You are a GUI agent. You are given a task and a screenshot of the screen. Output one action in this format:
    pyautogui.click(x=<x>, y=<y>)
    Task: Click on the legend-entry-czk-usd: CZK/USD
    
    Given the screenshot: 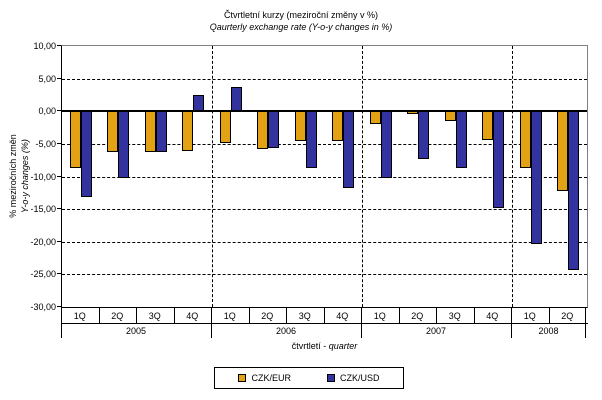 What is the action you would take?
    pyautogui.click(x=353, y=378)
    